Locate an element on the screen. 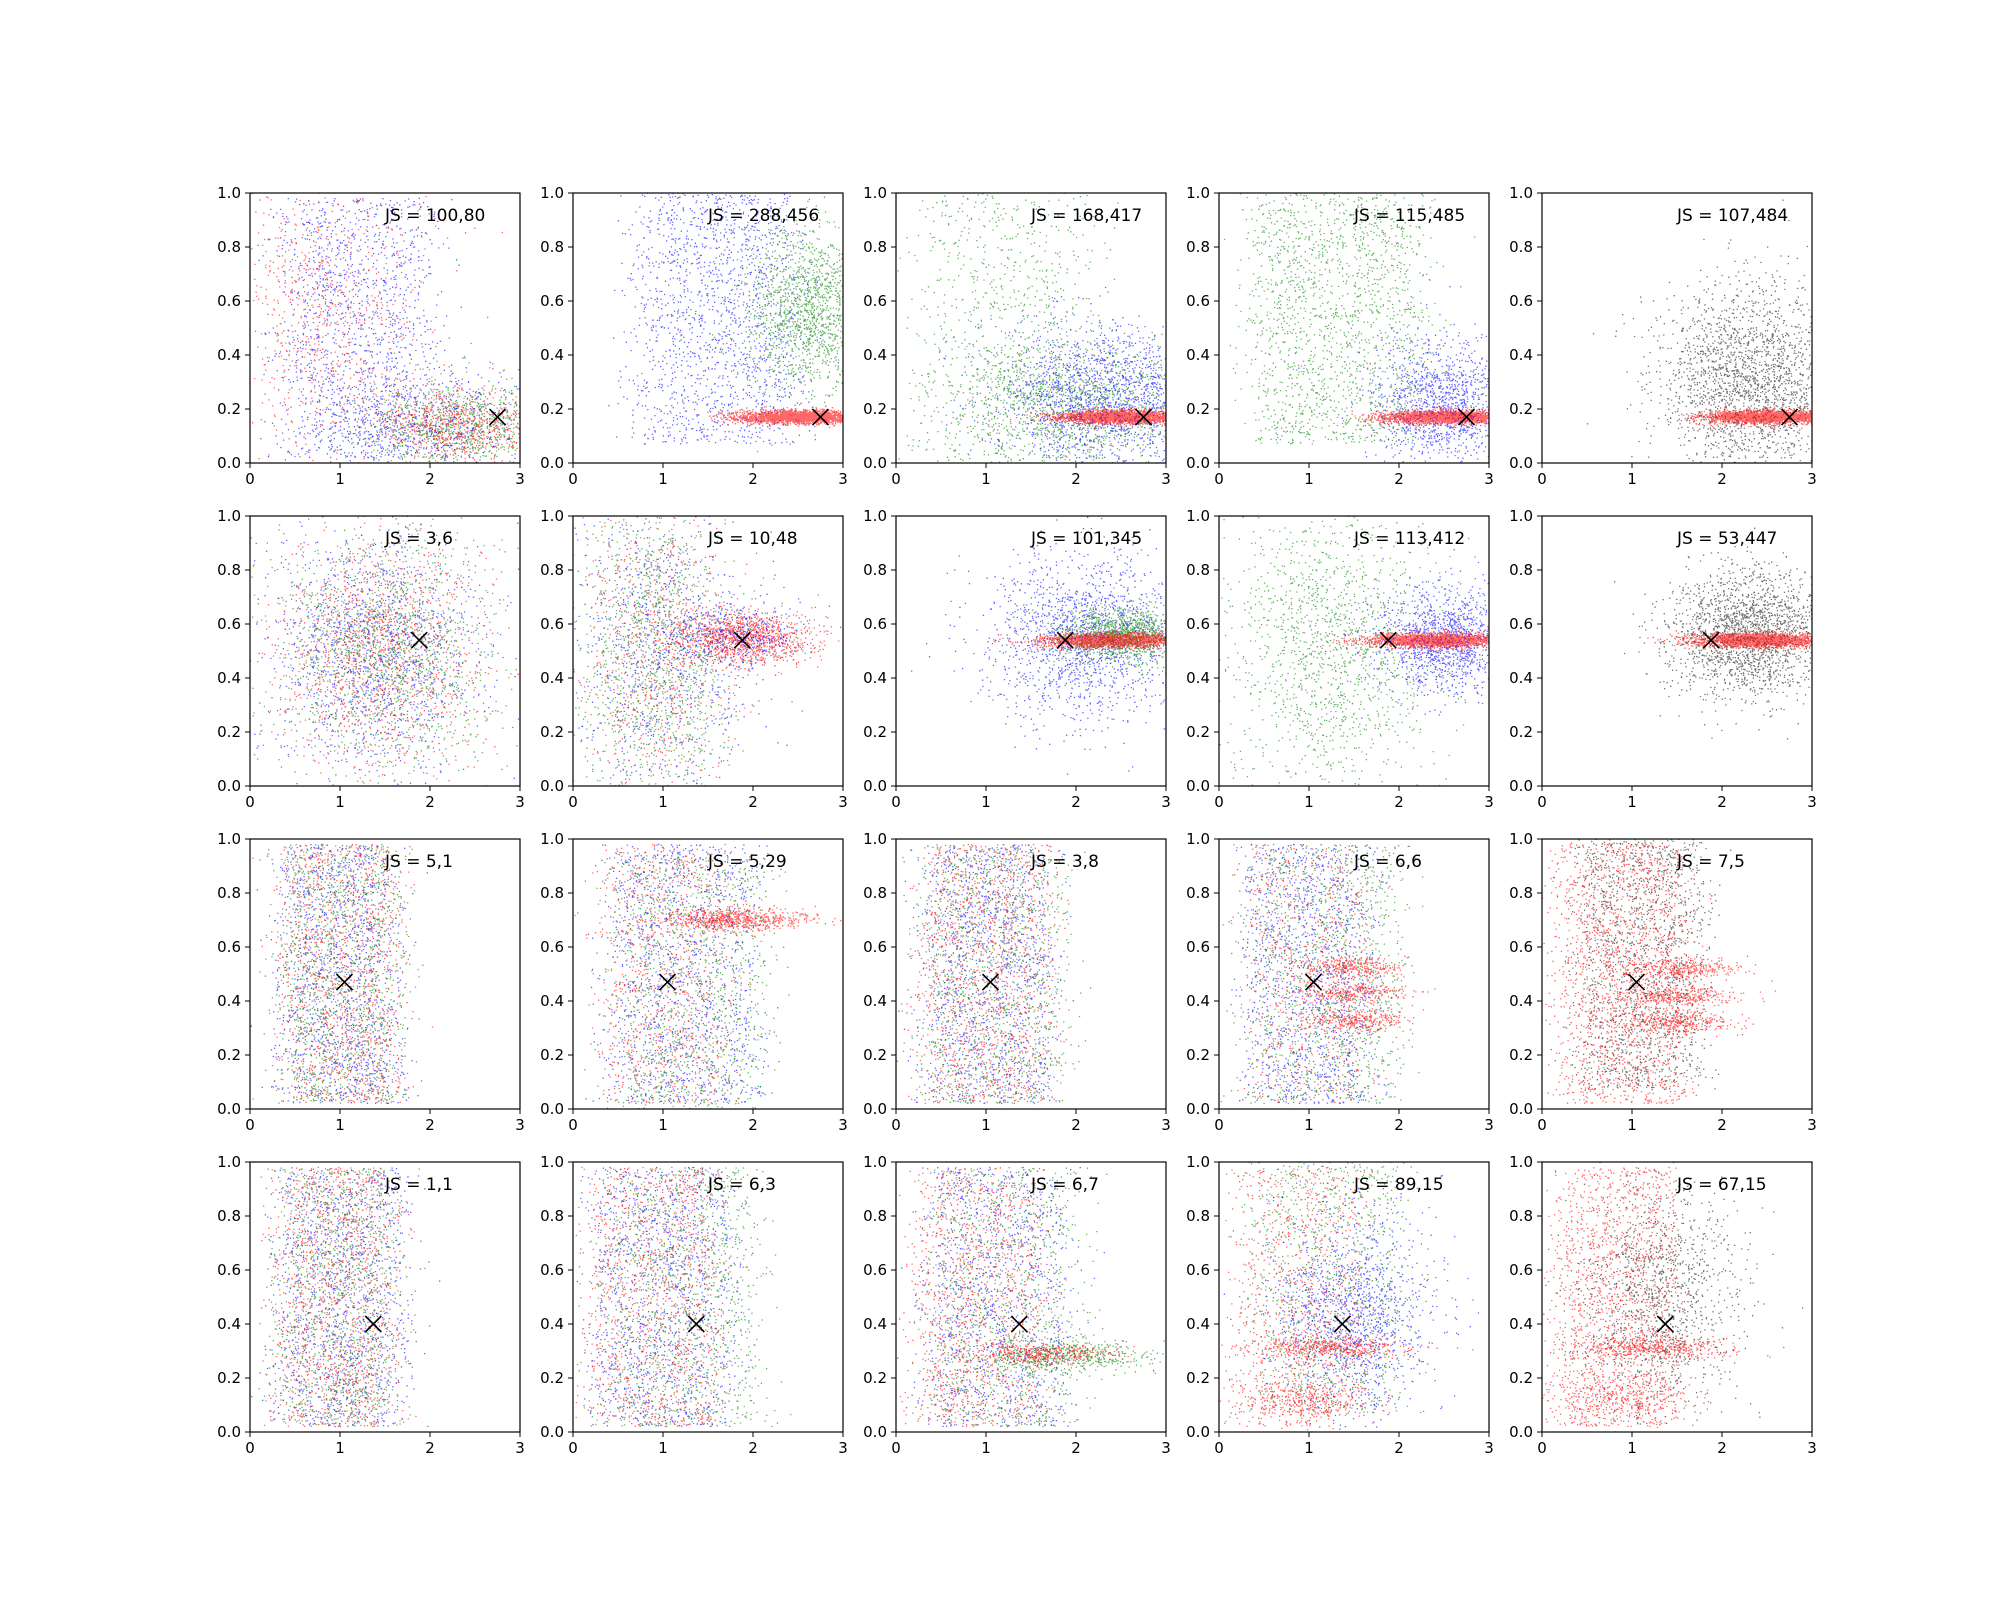 The height and width of the screenshot is (1600, 2000). js-annotation: JS = 67,15 is located at coordinates (1721, 1185).